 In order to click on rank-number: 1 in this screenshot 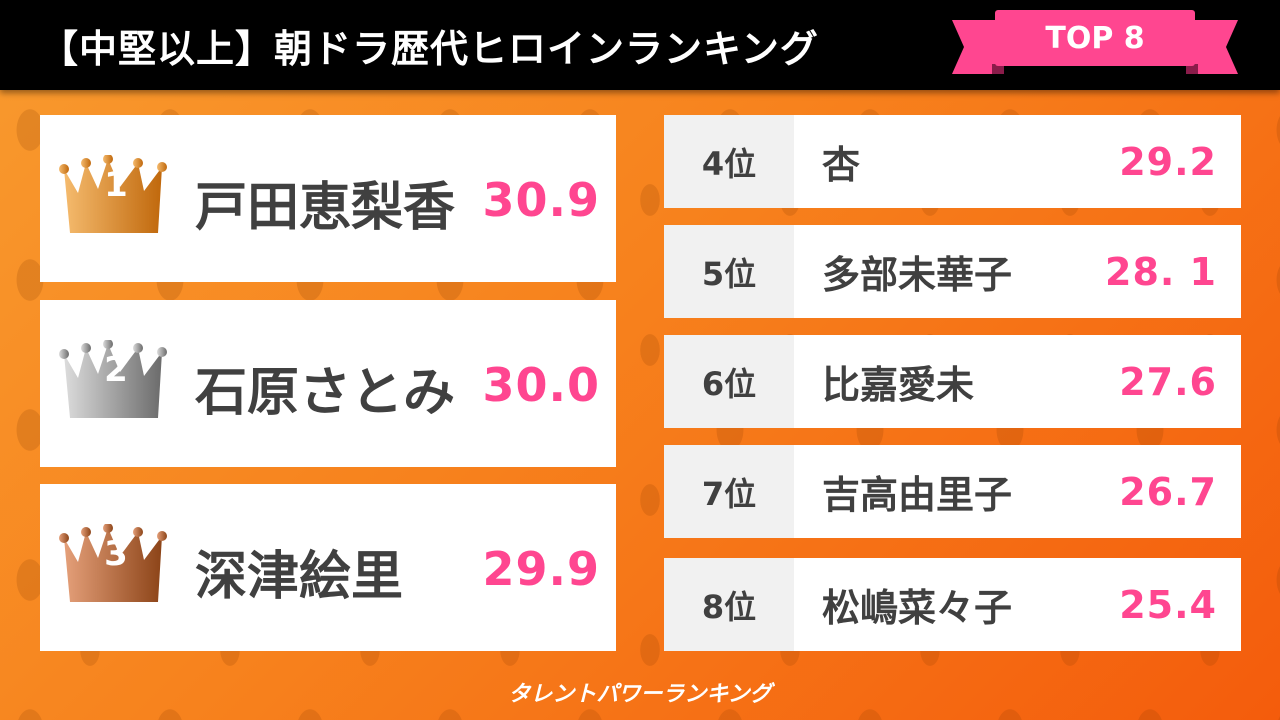, I will do `click(116, 185)`.